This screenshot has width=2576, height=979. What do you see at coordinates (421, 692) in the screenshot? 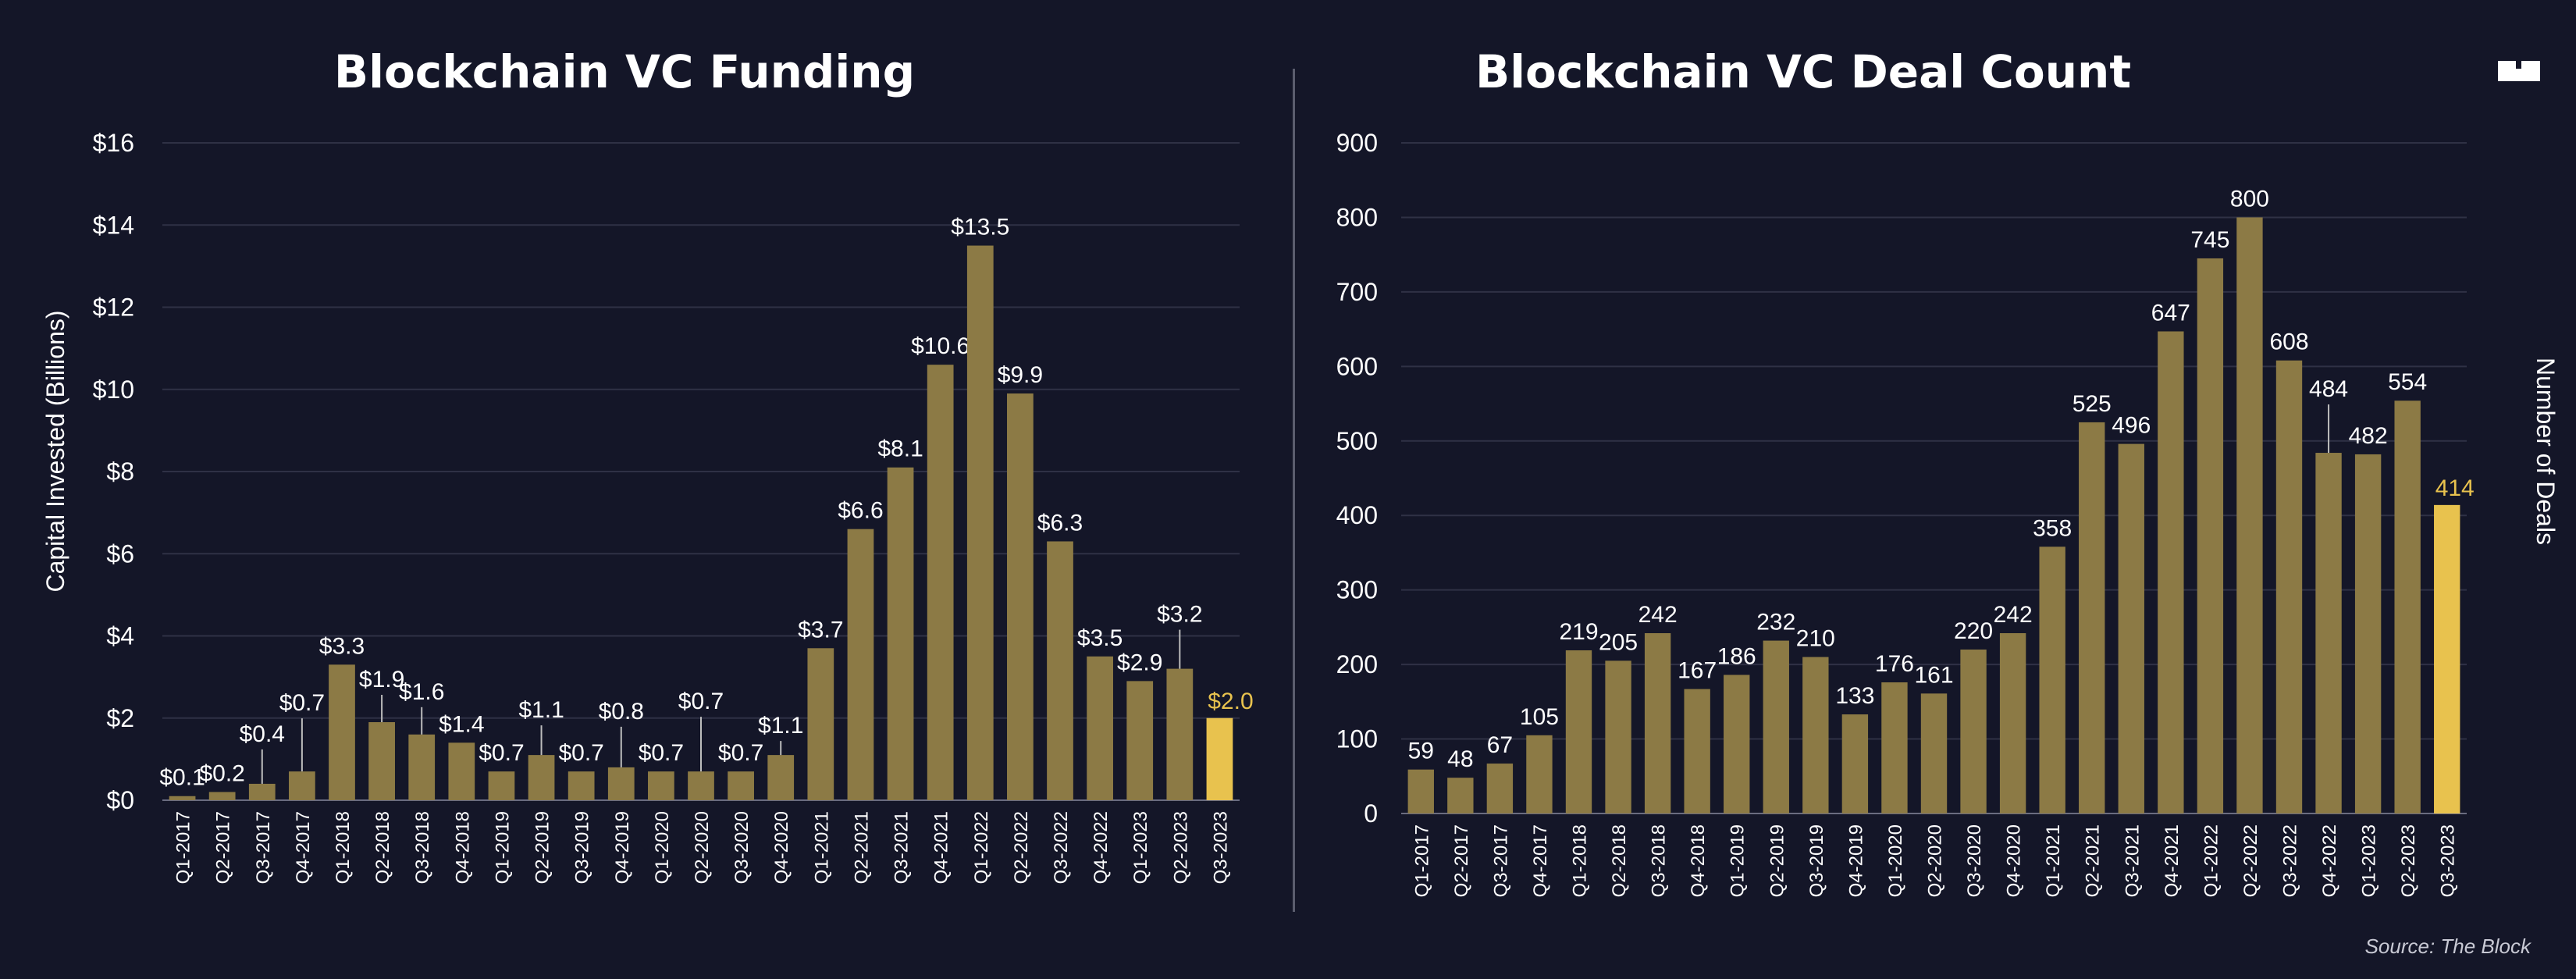
I see `data-label: $1.6` at bounding box center [421, 692].